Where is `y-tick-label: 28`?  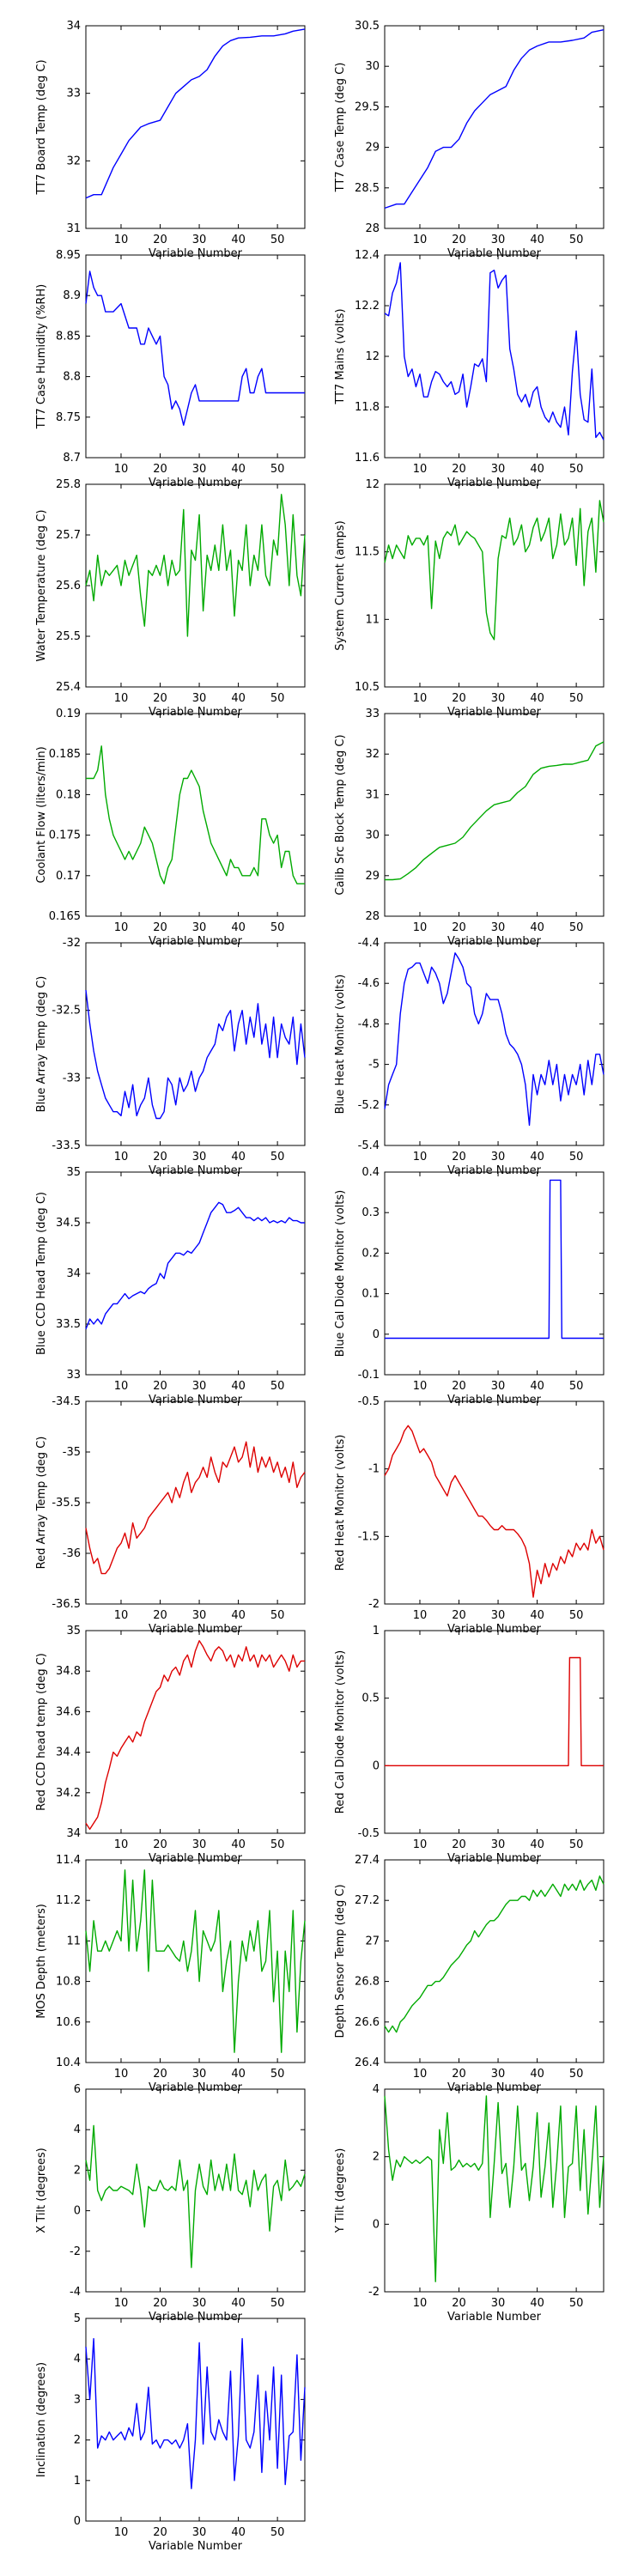
y-tick-label: 28 is located at coordinates (372, 917).